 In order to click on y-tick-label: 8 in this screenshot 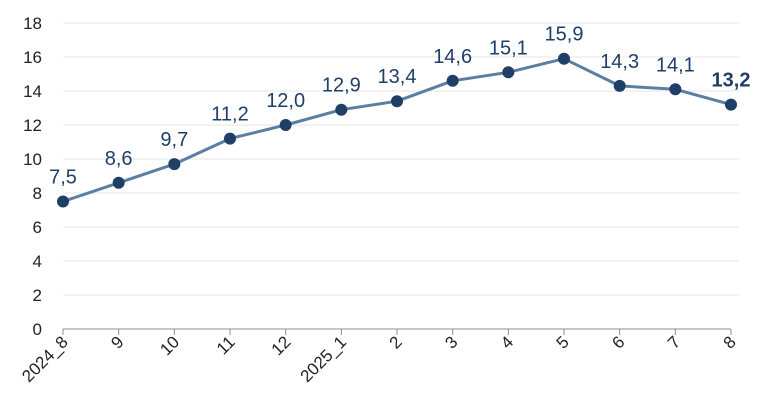, I will do `click(37, 193)`.